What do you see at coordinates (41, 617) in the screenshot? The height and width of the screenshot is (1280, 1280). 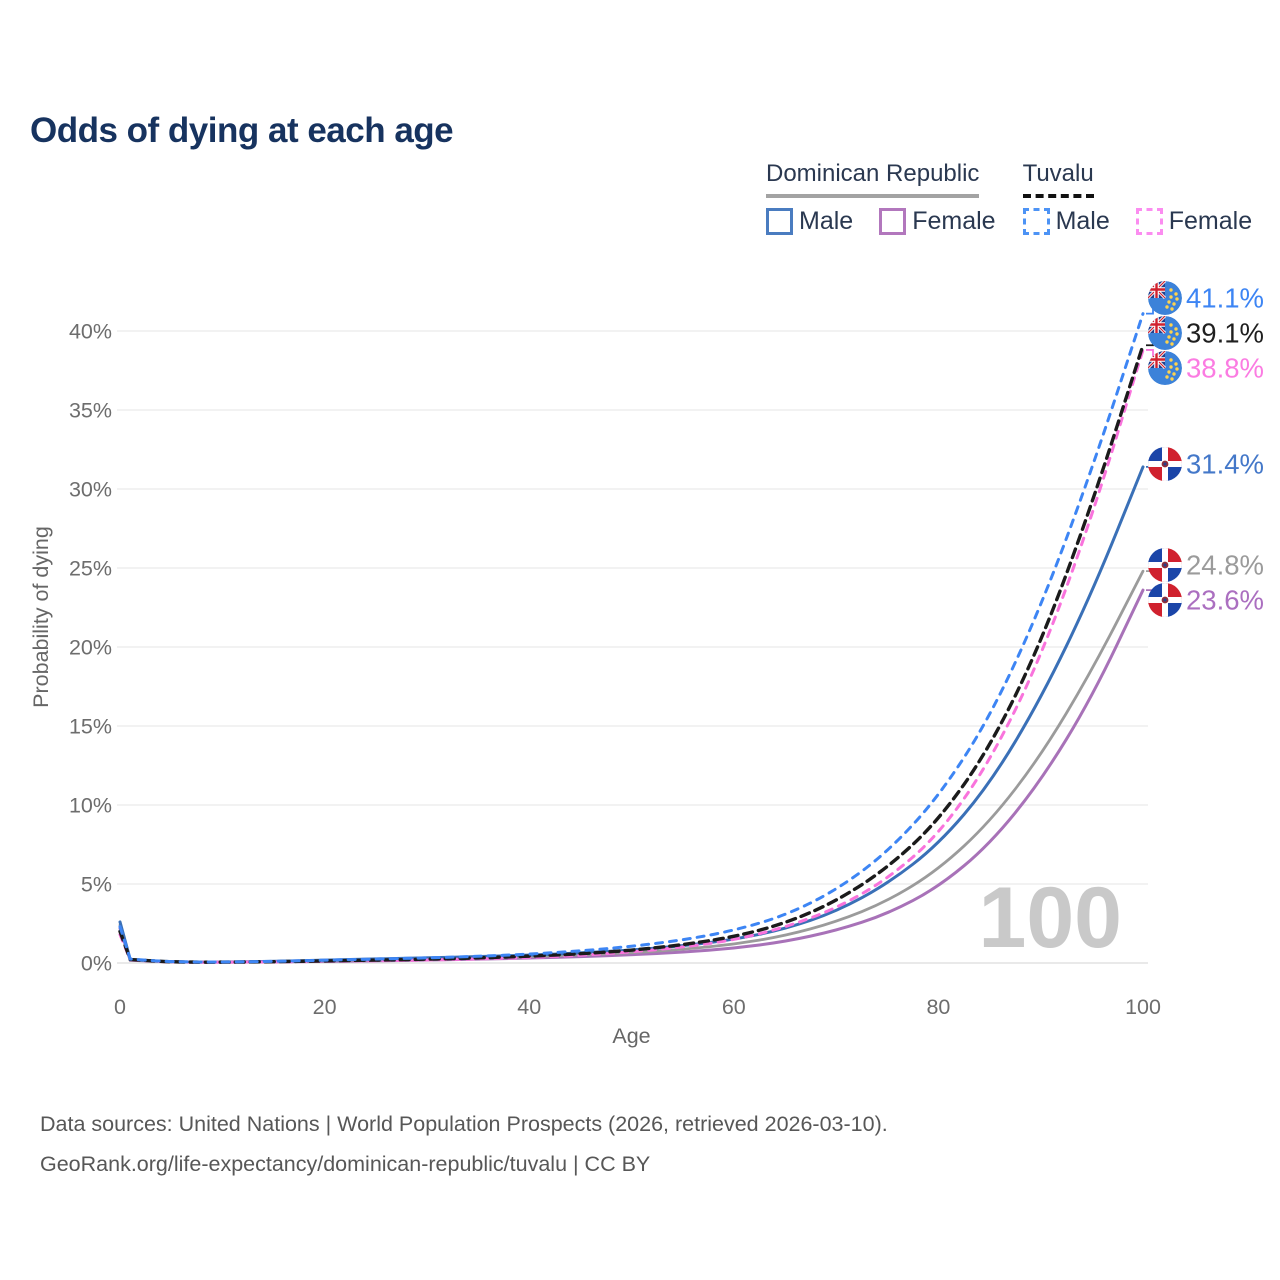 I see `y-axis-title: Probability of dying` at bounding box center [41, 617].